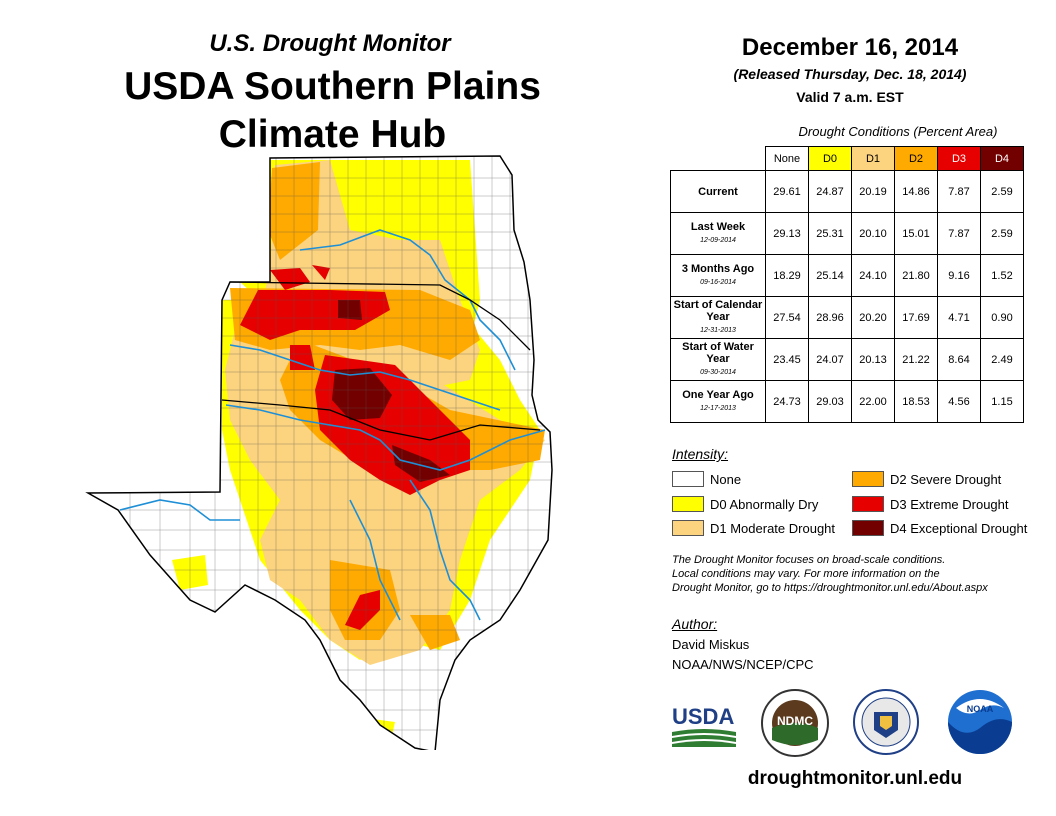 Image resolution: width=1056 pixels, height=816 pixels. What do you see at coordinates (959, 275) in the screenshot?
I see `cell-d3: 9.16` at bounding box center [959, 275].